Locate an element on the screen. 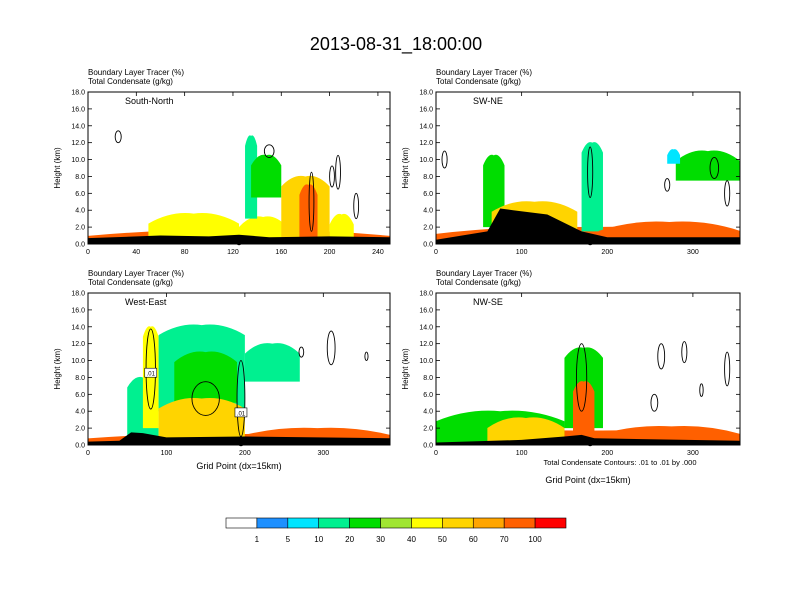 The height and width of the screenshot is (612, 792). variable-label-tracer: Boundary Layer Tracer (%) is located at coordinates (484, 72).